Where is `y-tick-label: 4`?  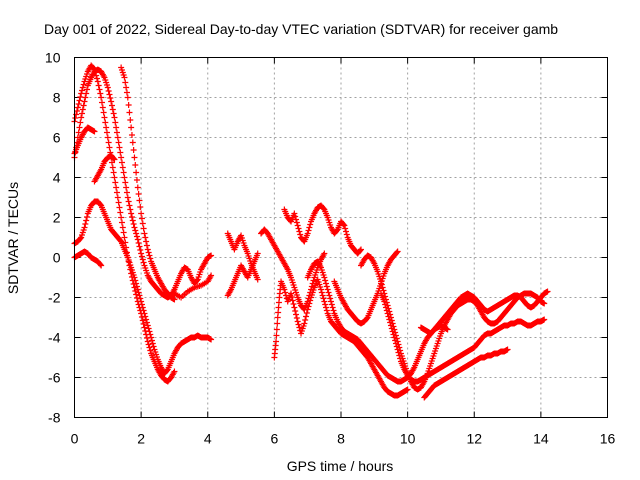 y-tick-label: 4 is located at coordinates (57, 178).